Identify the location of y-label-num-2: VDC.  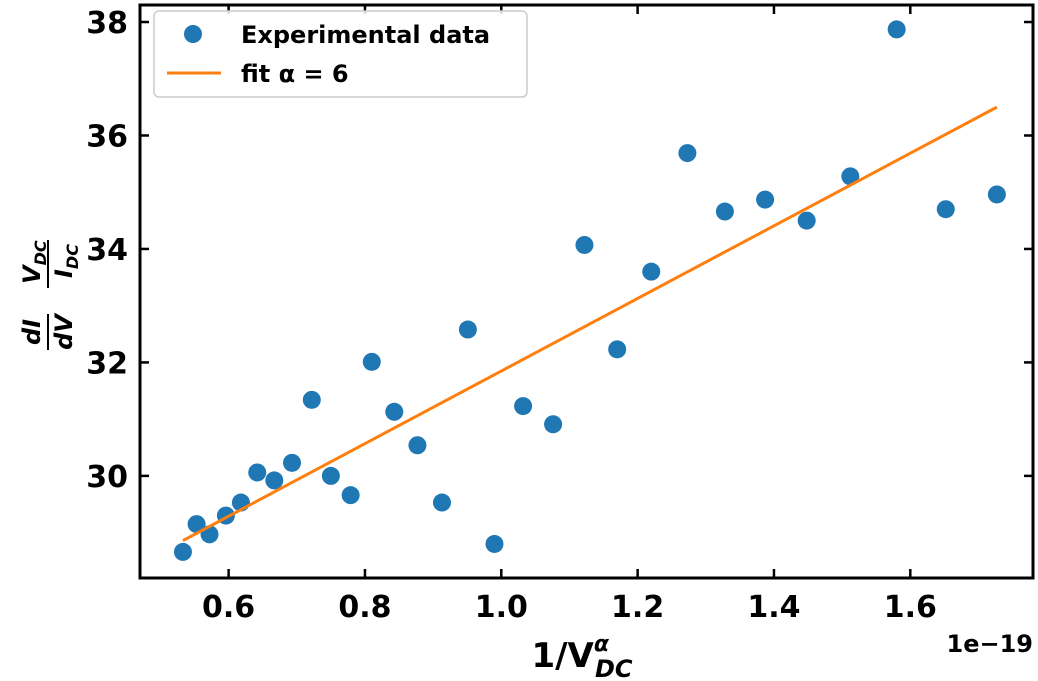
(34, 262).